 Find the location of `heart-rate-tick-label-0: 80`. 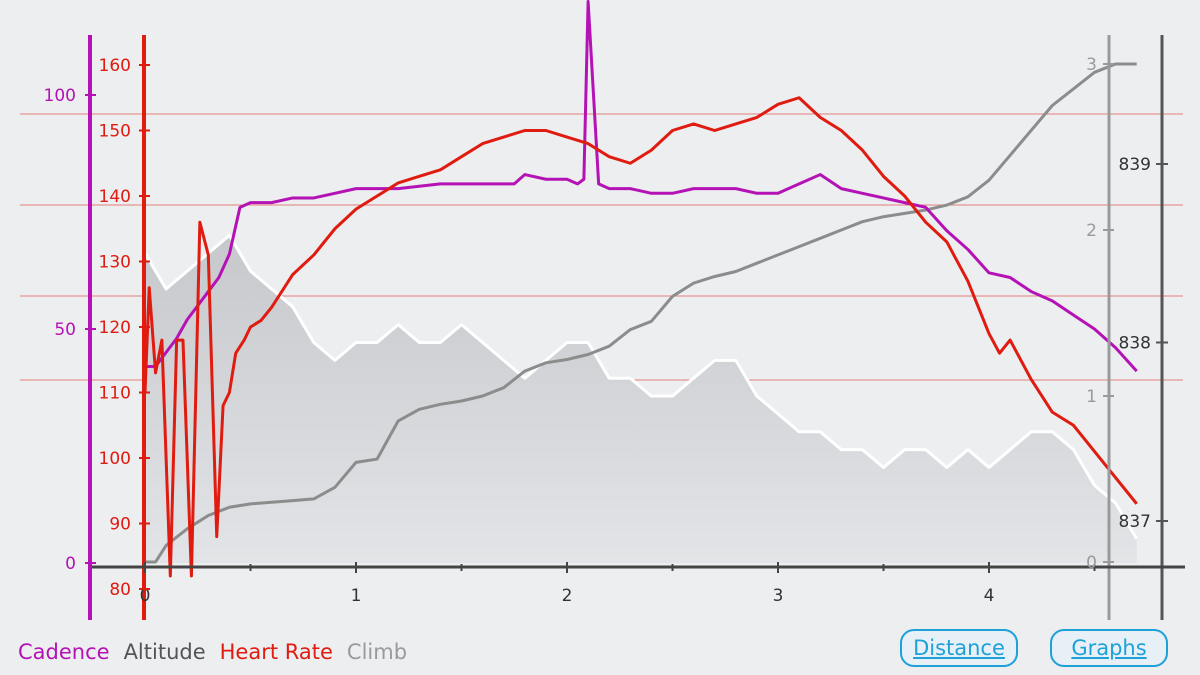

heart-rate-tick-label-0: 80 is located at coordinates (120, 590).